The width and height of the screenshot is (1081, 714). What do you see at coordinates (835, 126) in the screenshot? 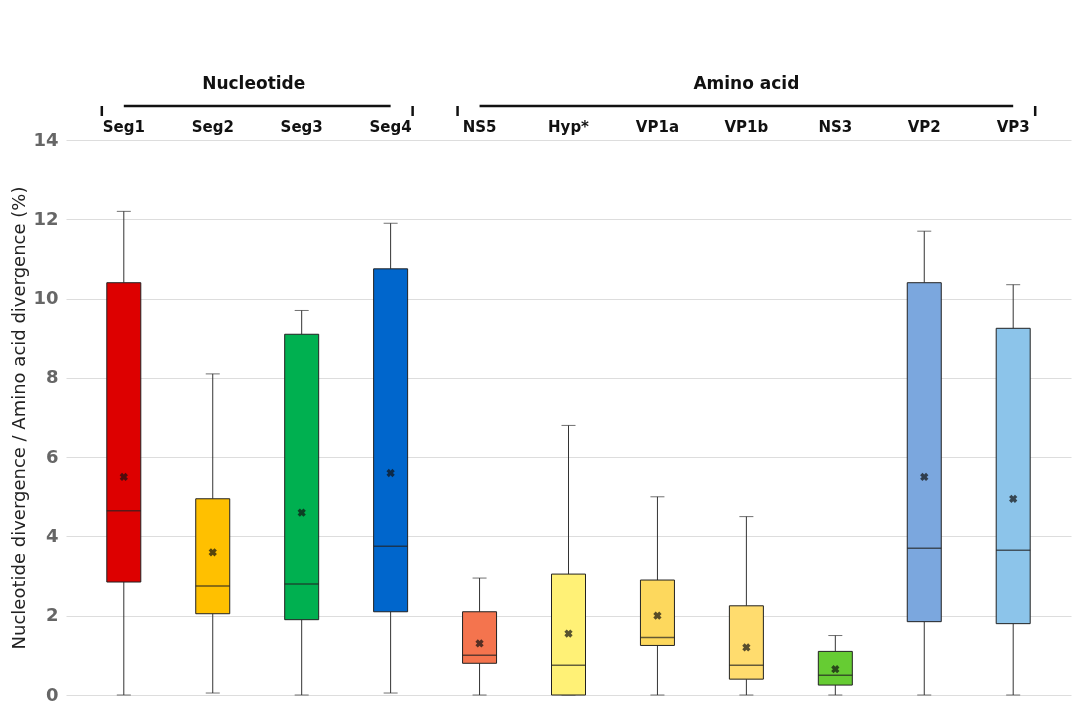
I see `x-tick-label: NS3` at bounding box center [835, 126].